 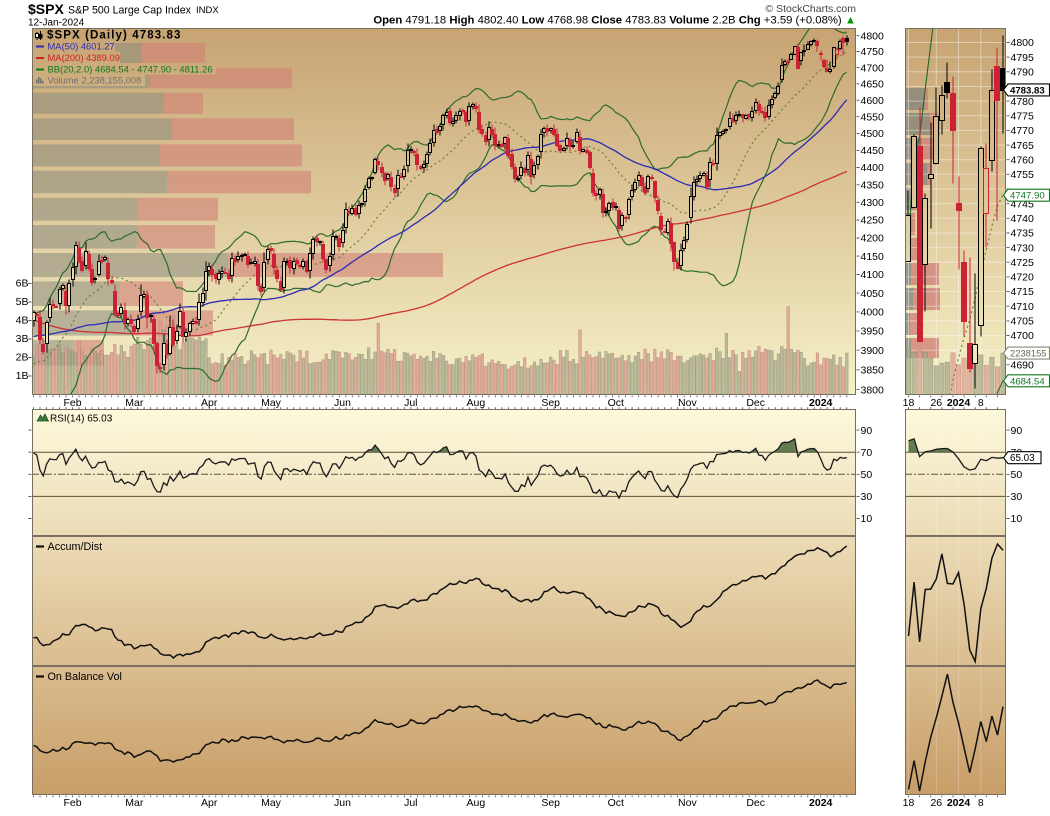 What do you see at coordinates (1023, 263) in the screenshot?
I see `svg-text: 4725` at bounding box center [1023, 263].